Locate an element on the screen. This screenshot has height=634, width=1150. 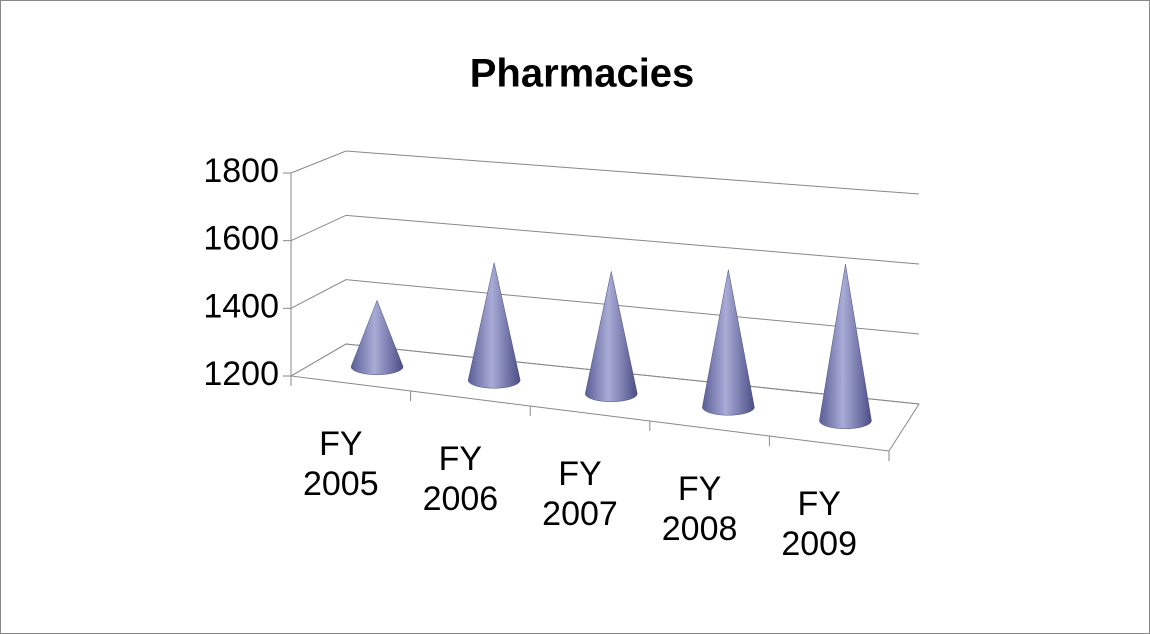
x-tick-label: FY 2006 is located at coordinates (460, 478).